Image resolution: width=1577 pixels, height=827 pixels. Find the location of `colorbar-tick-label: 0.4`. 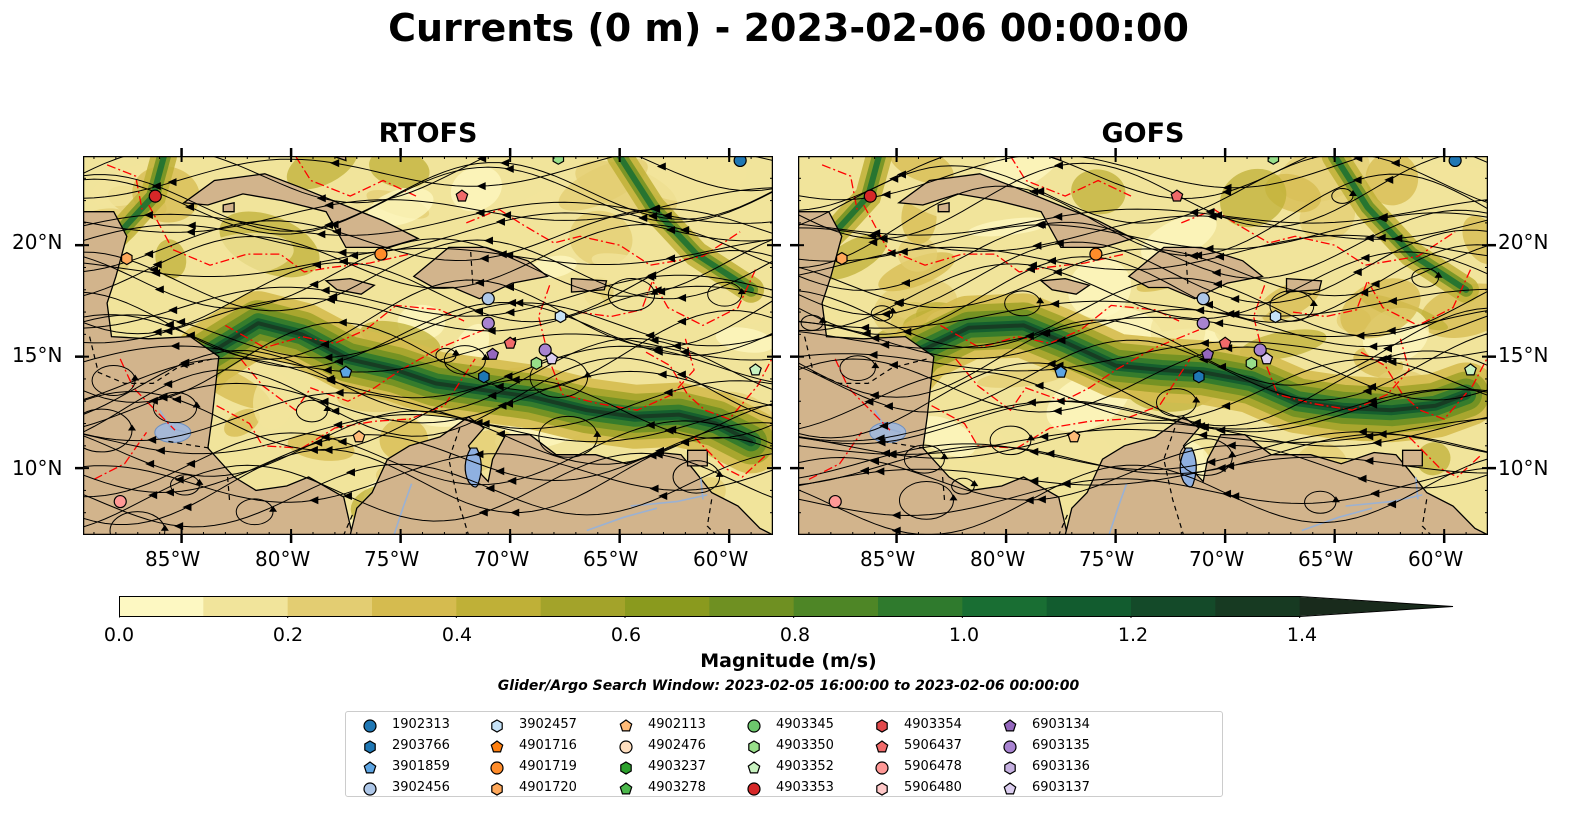

colorbar-tick-label: 0.4 is located at coordinates (457, 635).